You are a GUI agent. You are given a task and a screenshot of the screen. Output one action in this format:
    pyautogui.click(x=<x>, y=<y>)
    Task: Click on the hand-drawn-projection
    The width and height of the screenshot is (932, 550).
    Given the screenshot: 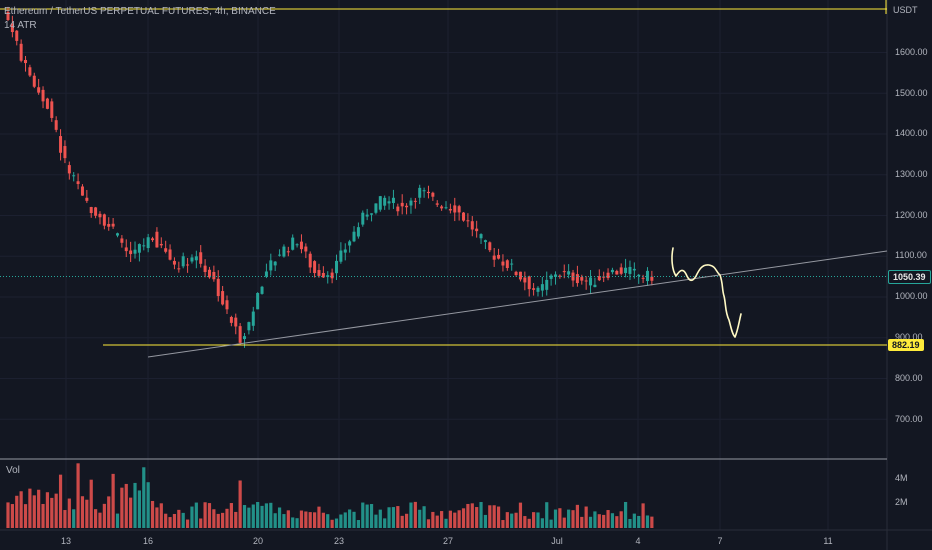 What is the action you would take?
    pyautogui.click(x=706, y=292)
    